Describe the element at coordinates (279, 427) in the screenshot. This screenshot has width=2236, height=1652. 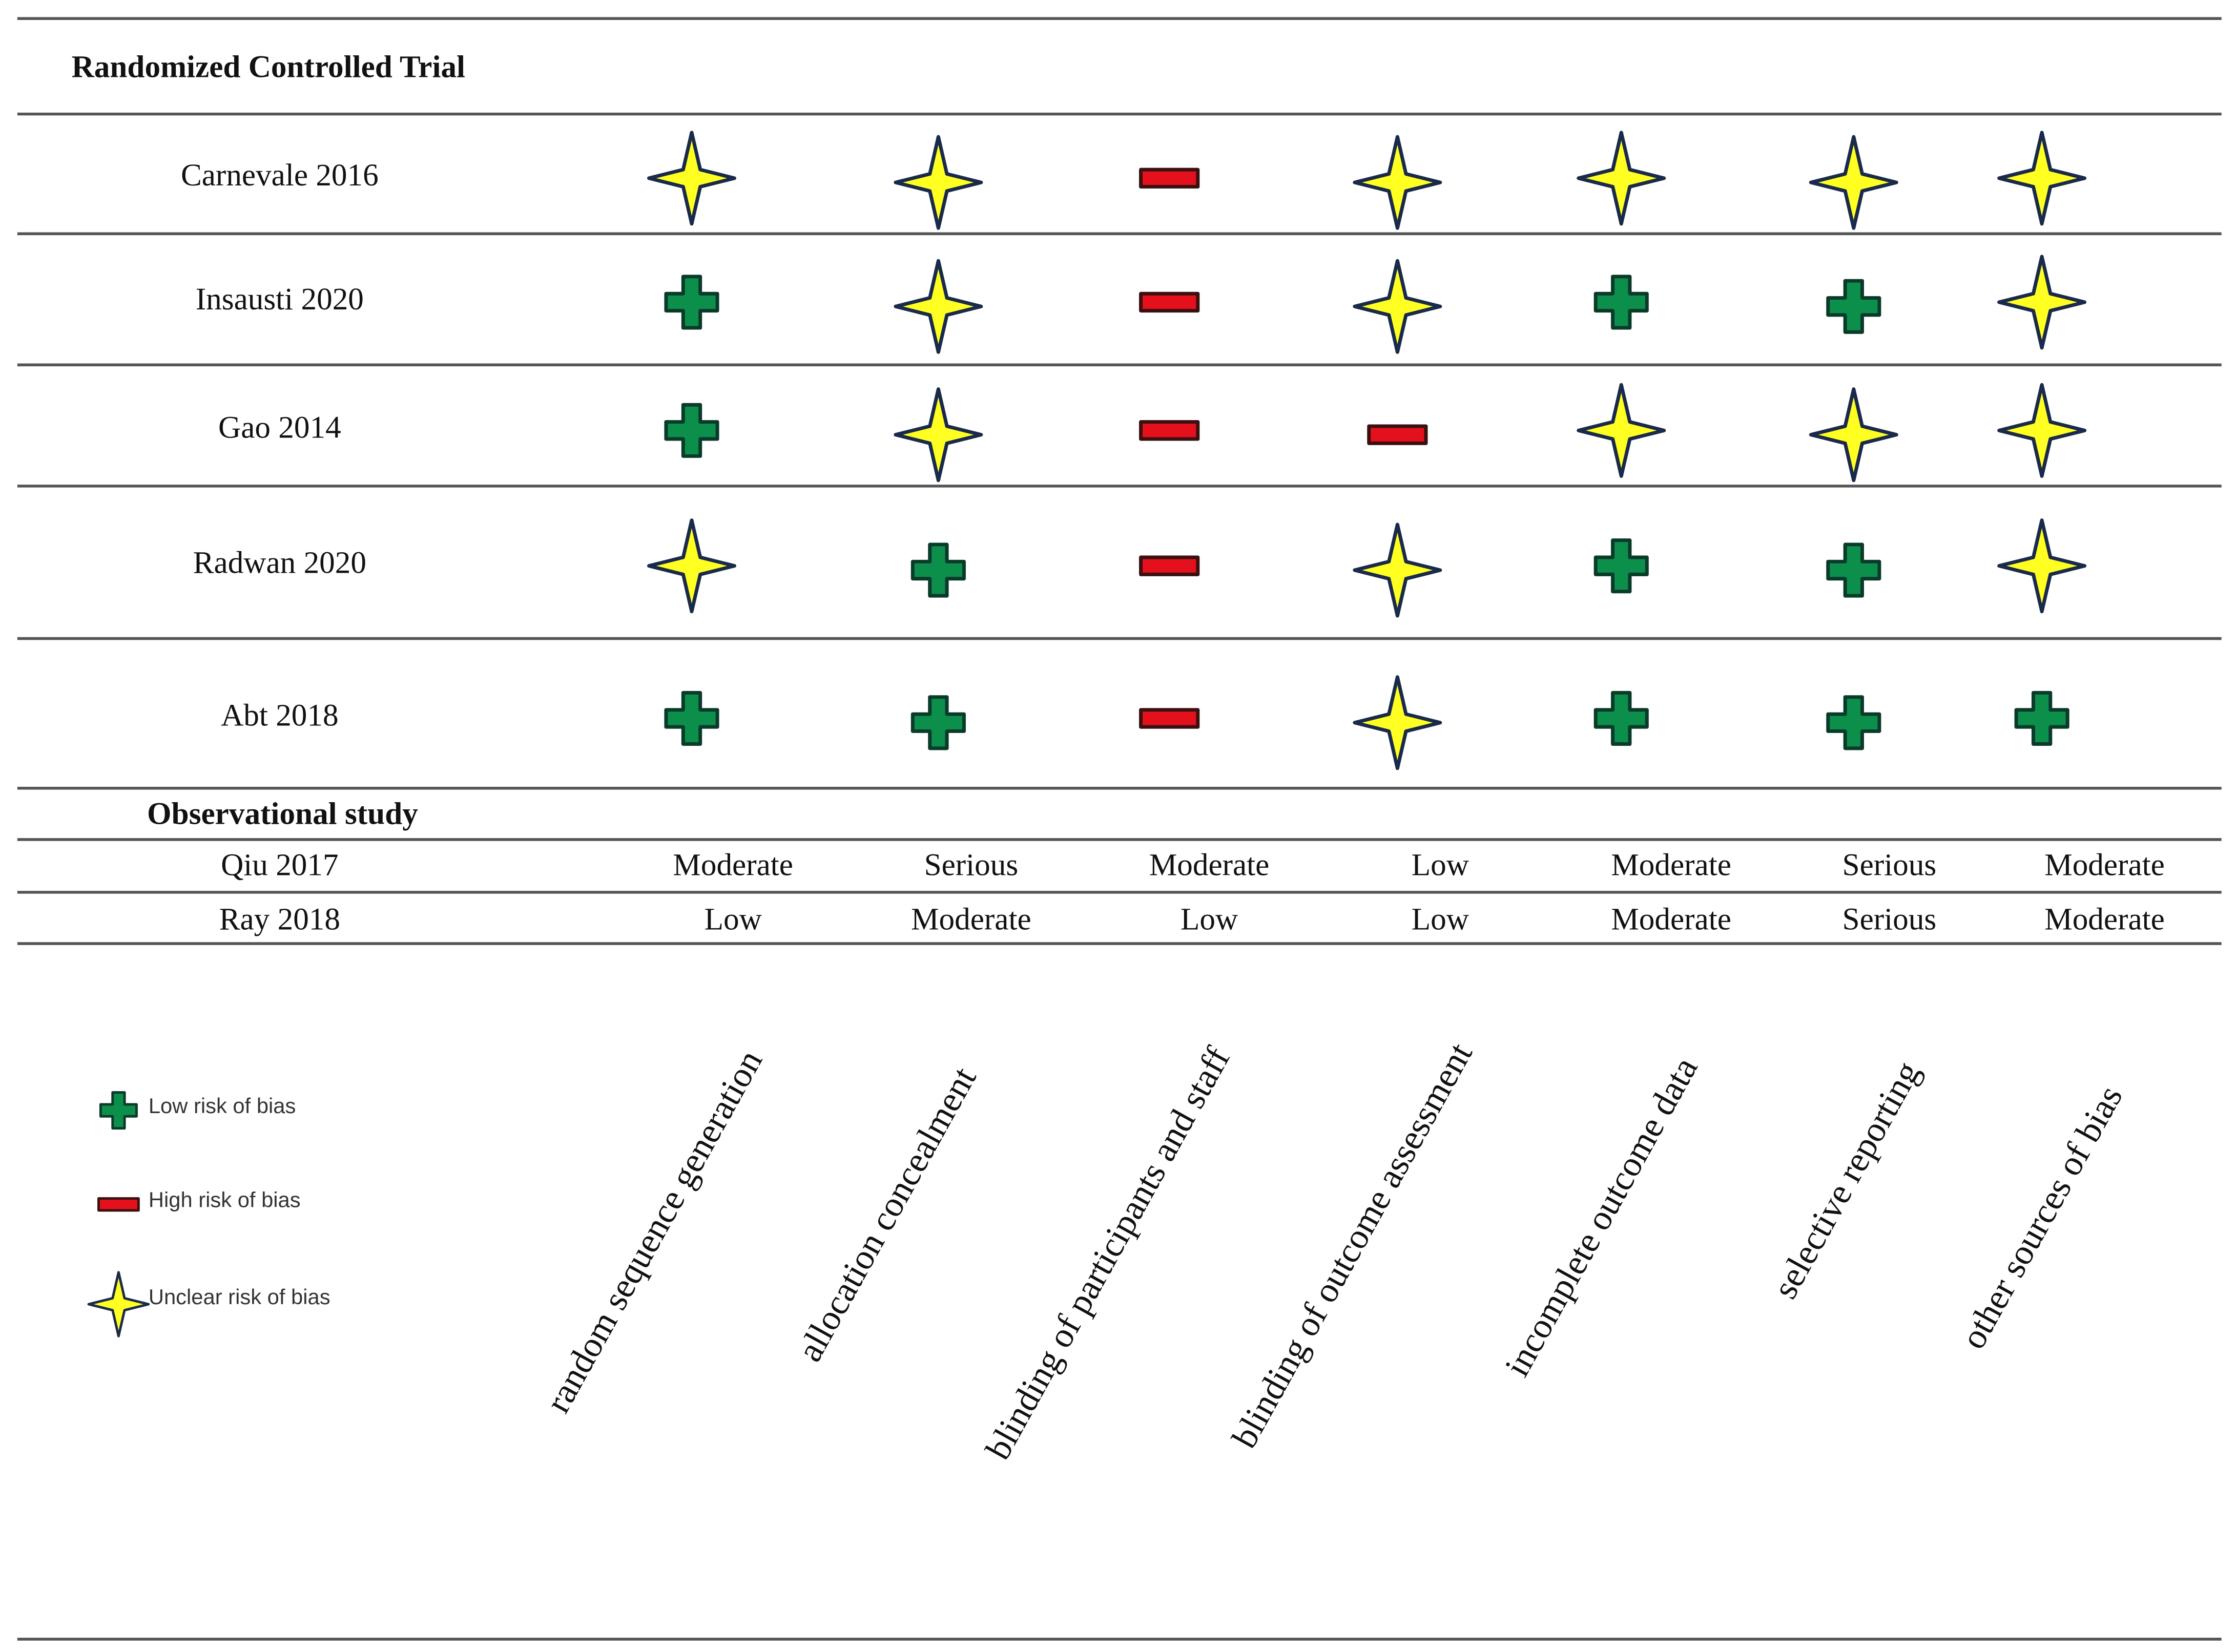
I see `study-label: Gao 2014` at that location.